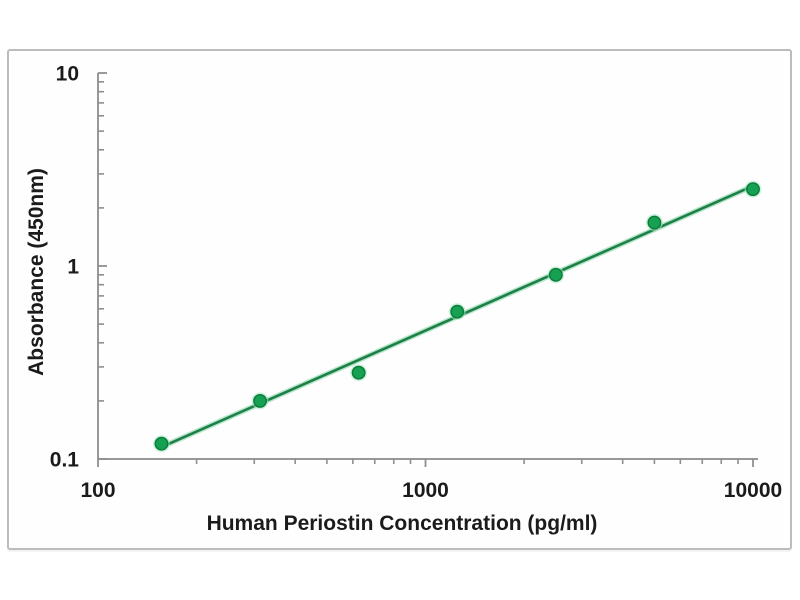 The image size is (800, 600). Describe the element at coordinates (36, 272) in the screenshot. I see `y-axis-title: Absorbance (450nm)` at that location.